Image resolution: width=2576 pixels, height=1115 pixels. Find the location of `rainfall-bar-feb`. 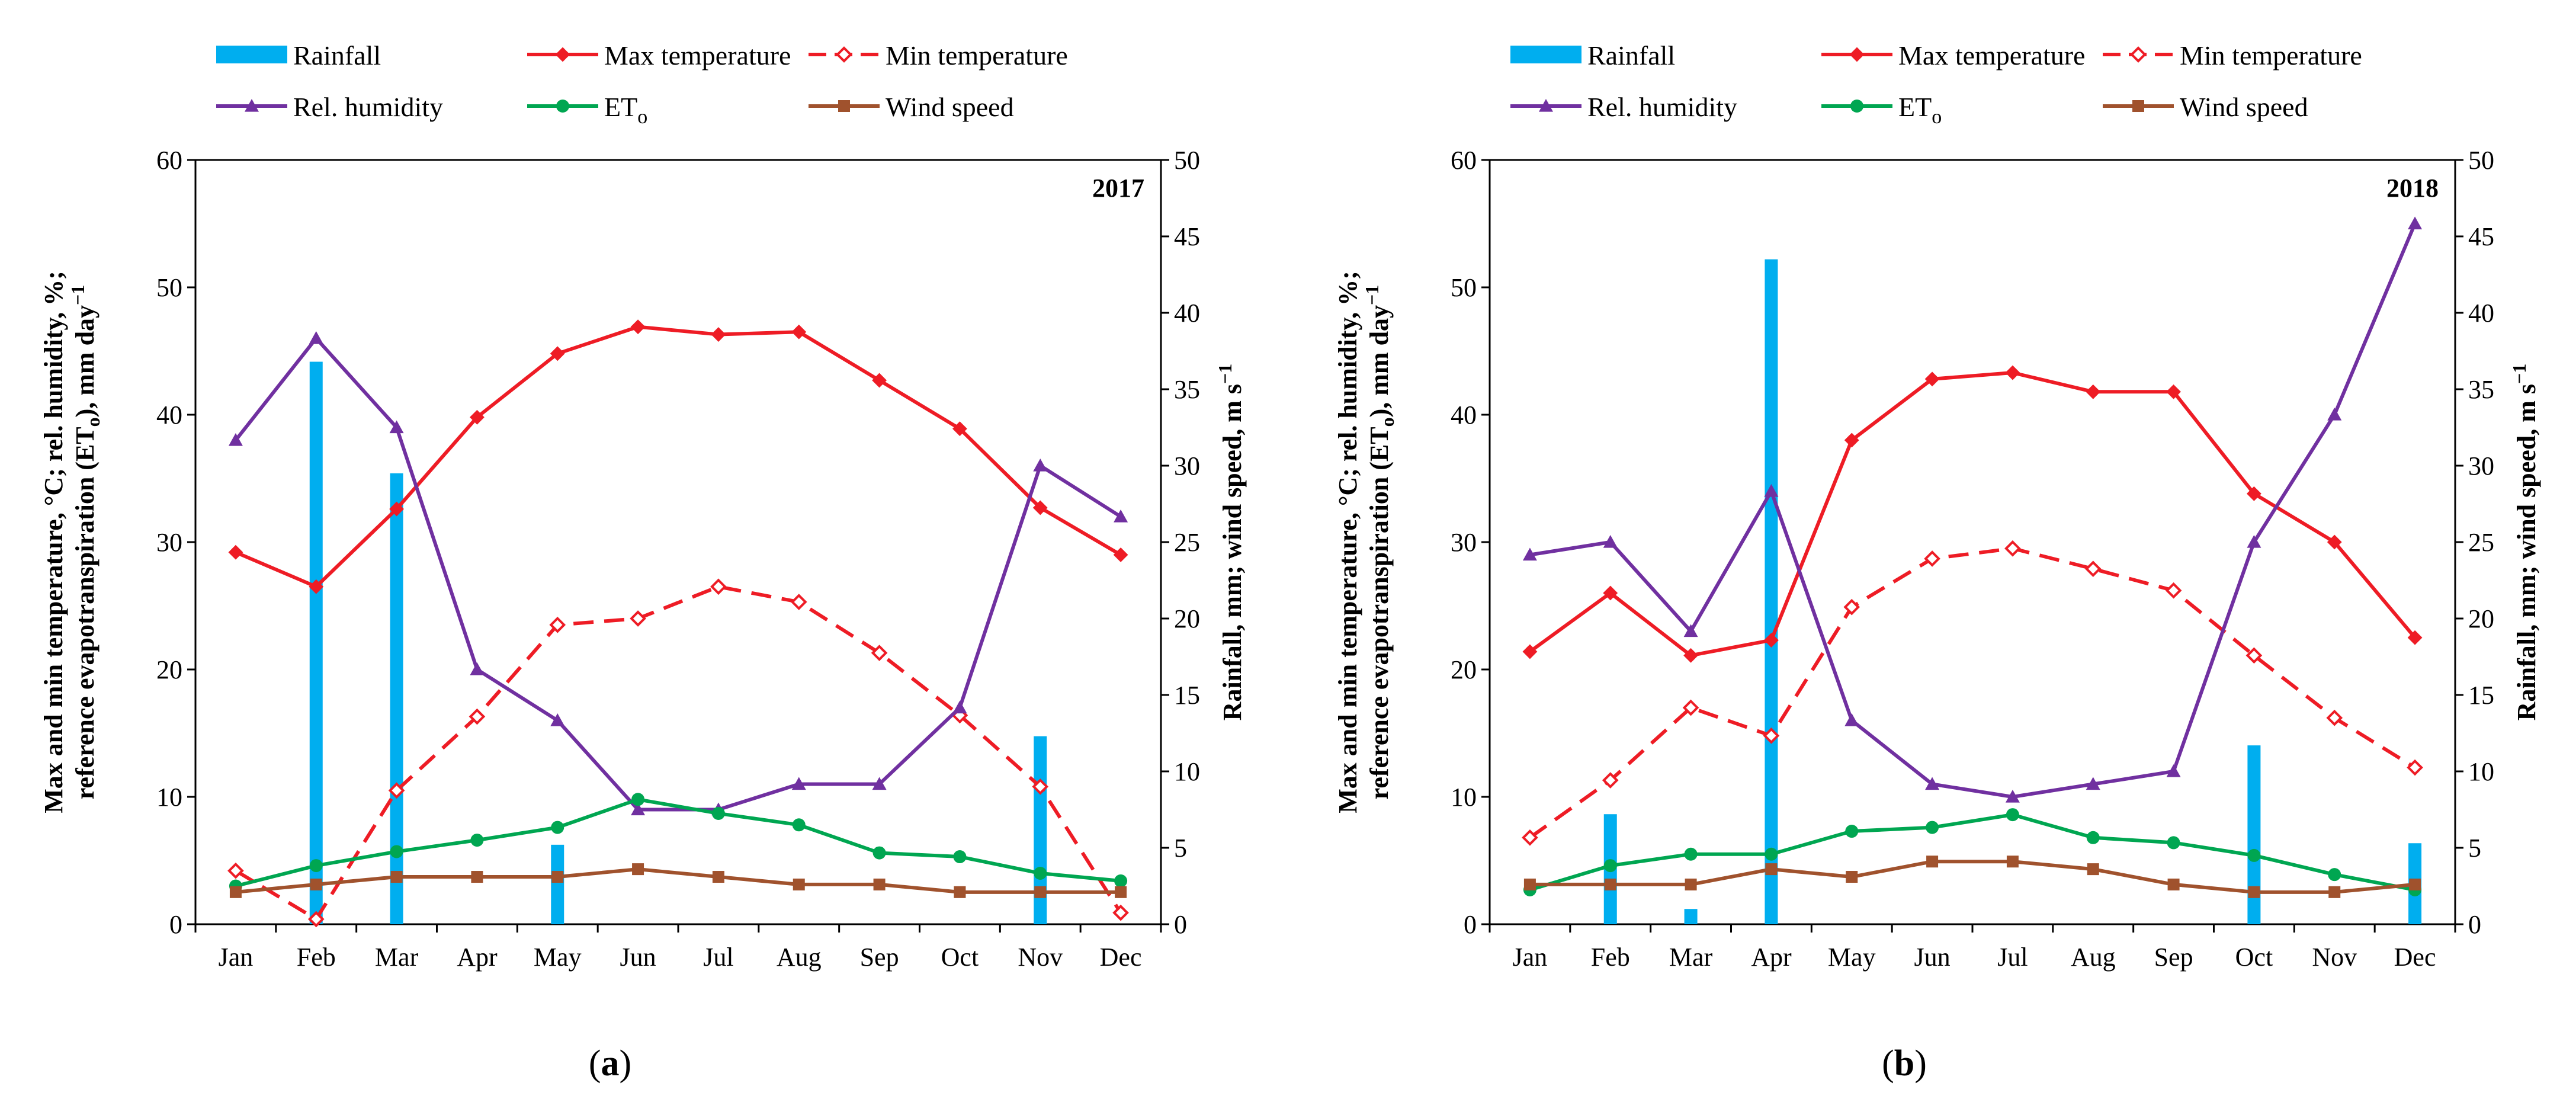

rainfall-bar-feb is located at coordinates (316, 642).